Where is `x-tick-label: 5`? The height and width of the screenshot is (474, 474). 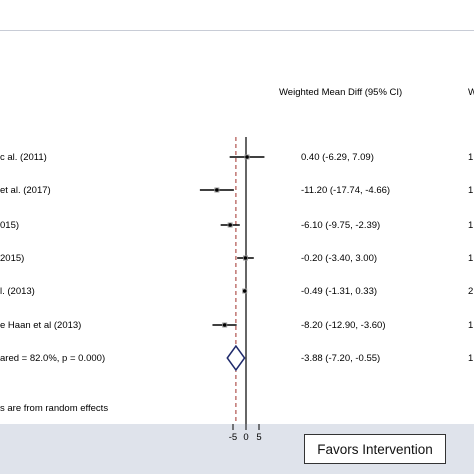
x-tick-label: 5 is located at coordinates (259, 437).